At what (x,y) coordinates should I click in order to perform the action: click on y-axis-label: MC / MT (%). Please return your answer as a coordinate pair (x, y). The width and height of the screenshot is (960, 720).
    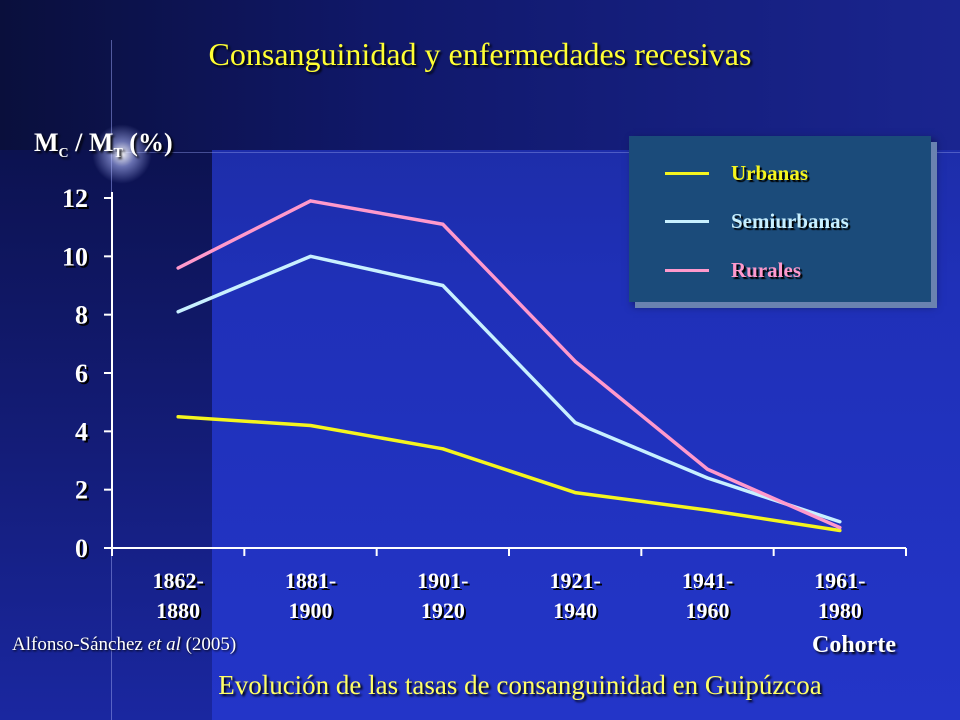
    Looking at the image, I should click on (103, 145).